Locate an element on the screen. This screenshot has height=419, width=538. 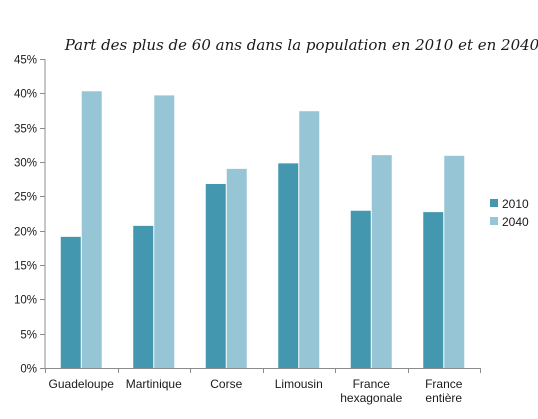
y-axis: 0% 5% 10% 15% 20% 25% 30% 35% 40% 45% is located at coordinates (30, 215).